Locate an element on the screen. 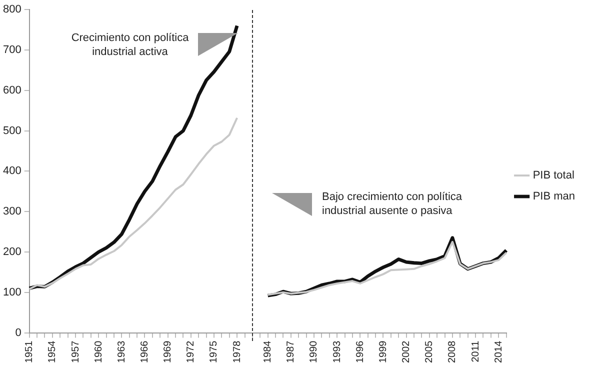 This screenshot has height=366, width=589. x-tick-label: 1999 is located at coordinates (383, 352).